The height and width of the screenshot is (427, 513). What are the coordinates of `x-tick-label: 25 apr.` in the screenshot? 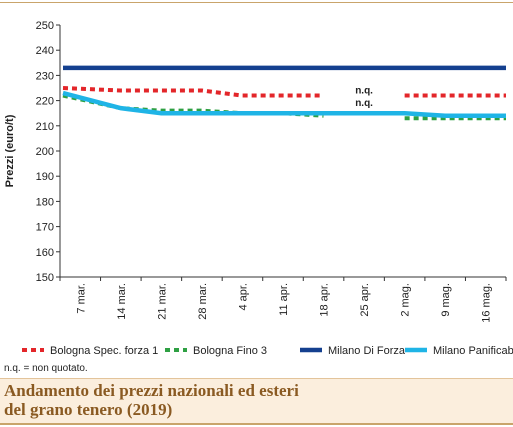 It's located at (365, 300).